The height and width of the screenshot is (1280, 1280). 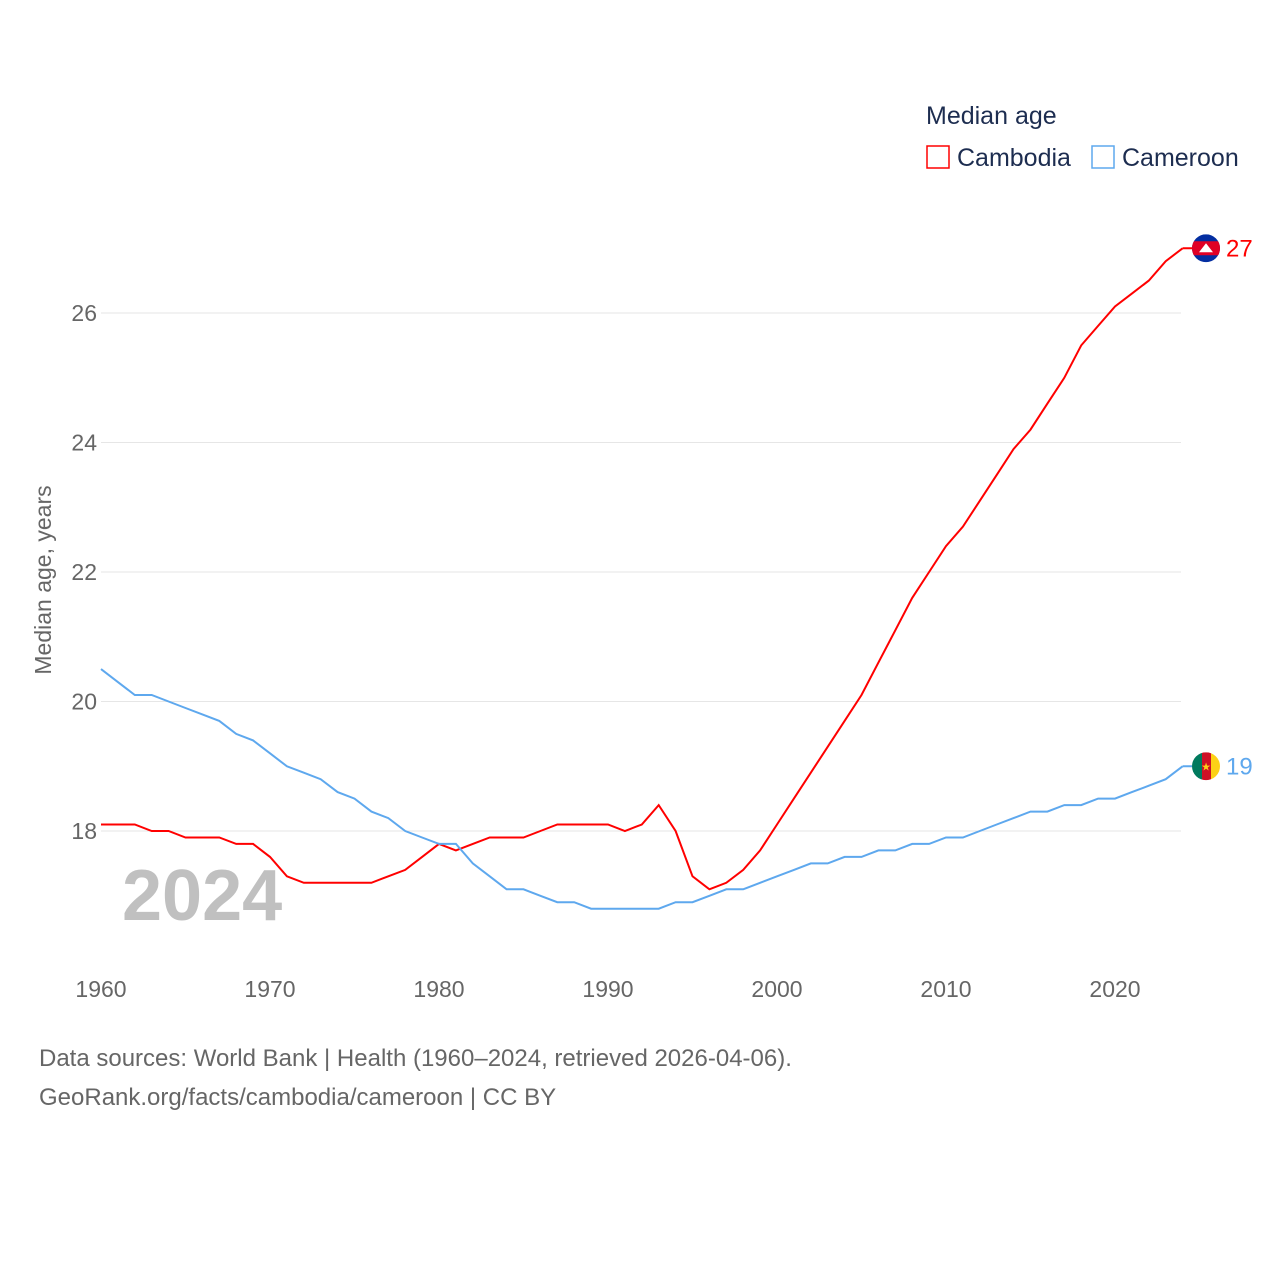 What do you see at coordinates (1239, 248) in the screenshot?
I see `end-value-label: 27` at bounding box center [1239, 248].